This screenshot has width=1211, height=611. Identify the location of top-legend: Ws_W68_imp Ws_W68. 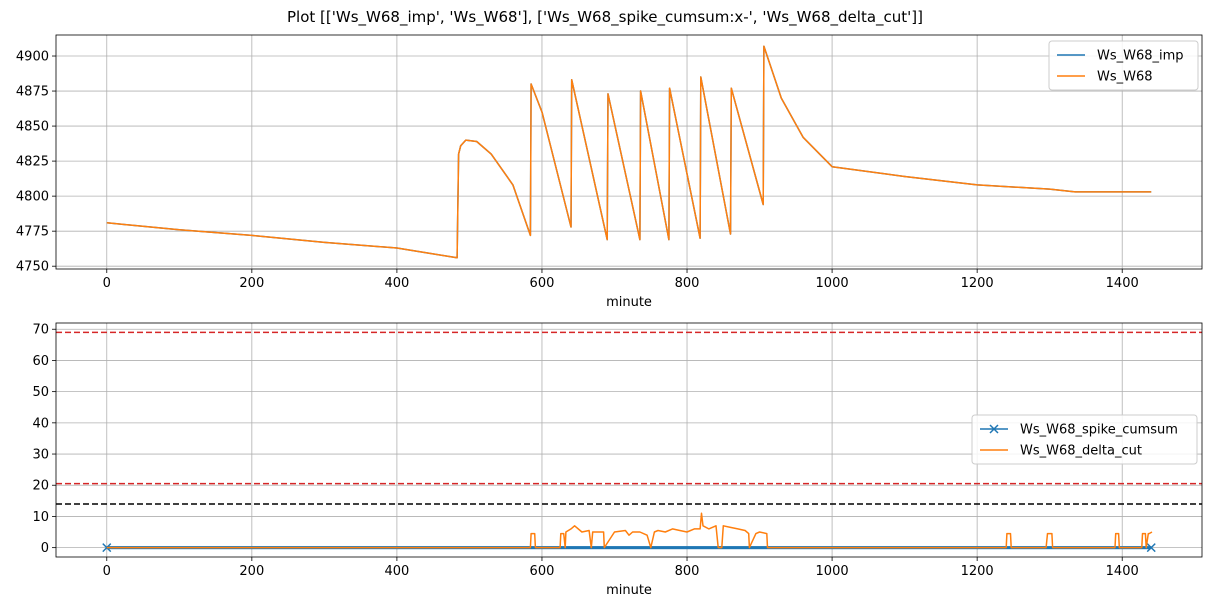
(1123, 65).